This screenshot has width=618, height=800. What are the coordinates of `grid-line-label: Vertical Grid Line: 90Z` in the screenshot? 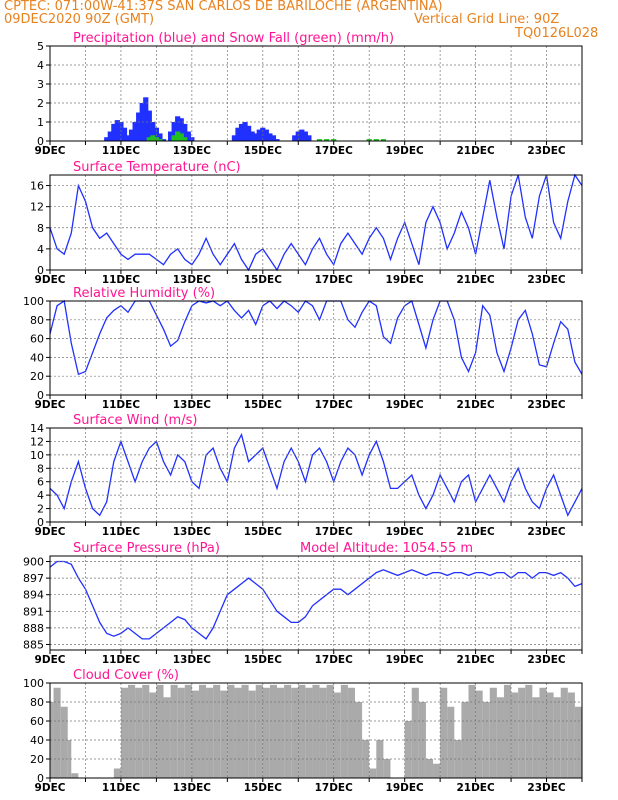 It's located at (487, 19).